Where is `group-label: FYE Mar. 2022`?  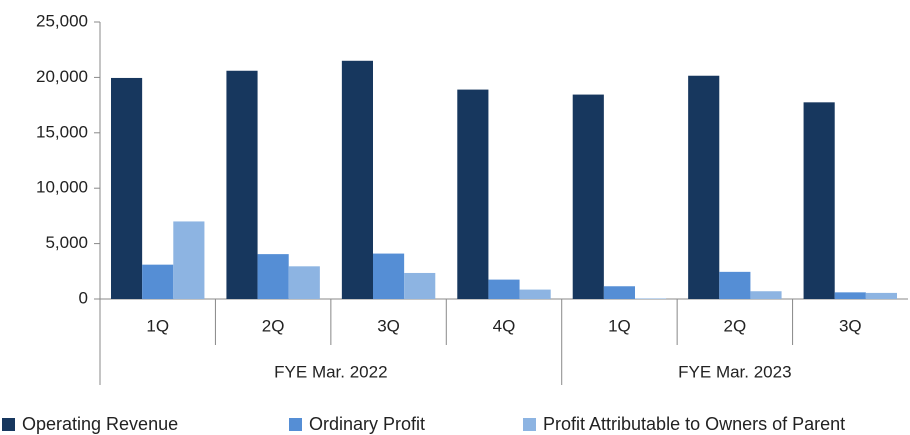 group-label: FYE Mar. 2022 is located at coordinates (330, 371).